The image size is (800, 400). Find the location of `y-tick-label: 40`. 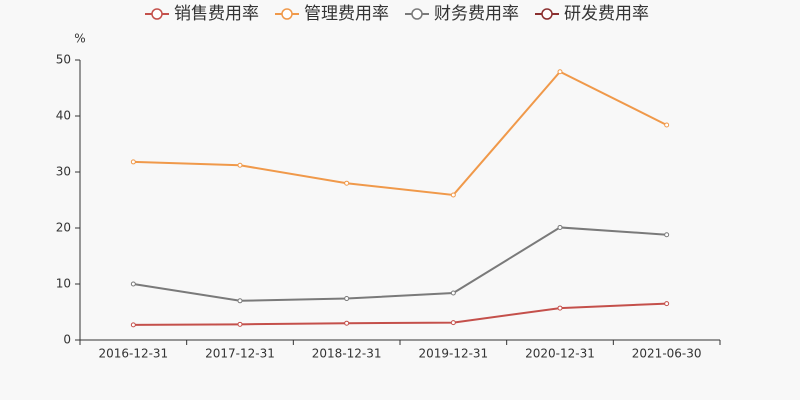

y-tick-label: 40 is located at coordinates (63, 116).